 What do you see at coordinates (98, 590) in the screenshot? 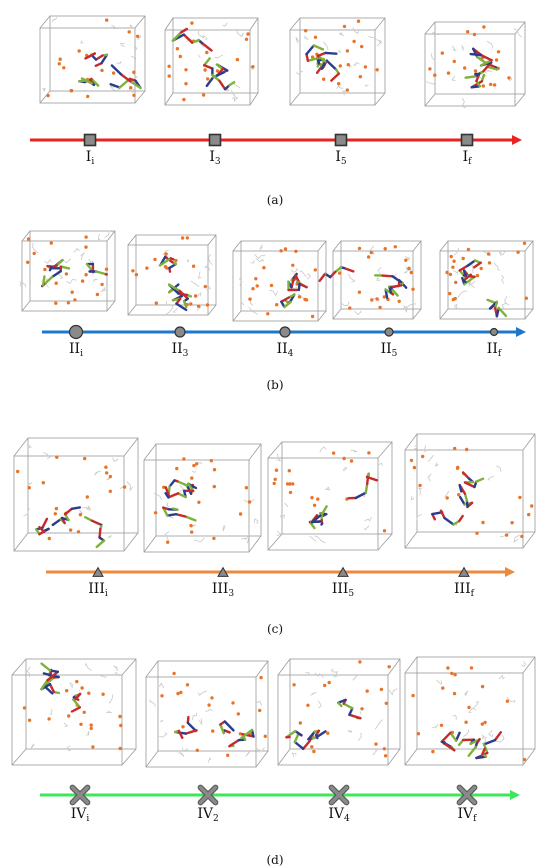
I see `stage-label: IIIi` at bounding box center [98, 590].